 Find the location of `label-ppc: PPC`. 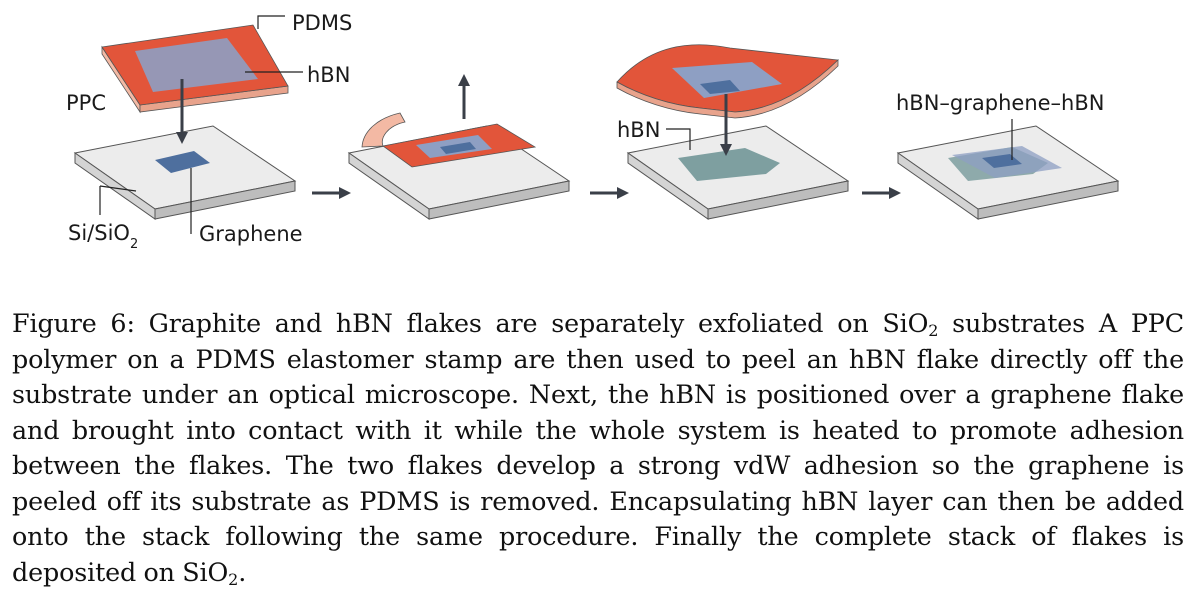

label-ppc: PPC is located at coordinates (86, 103).